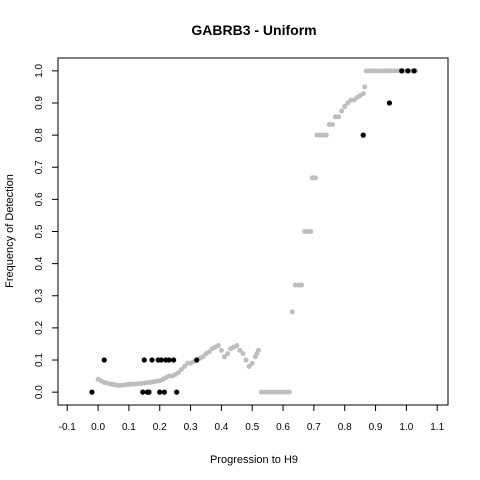  Describe the element at coordinates (68, 427) in the screenshot. I see `x-tick-label: -0.1` at that location.